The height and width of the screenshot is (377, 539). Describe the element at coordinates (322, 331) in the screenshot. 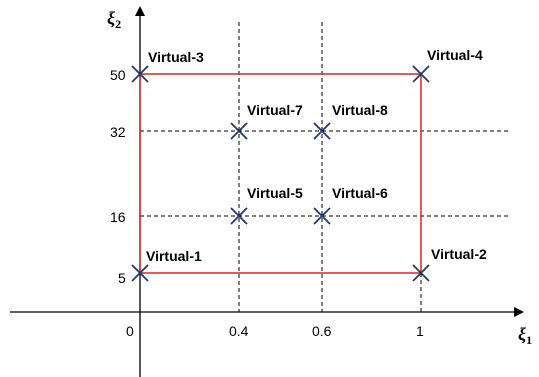

I see `x-tick-label: 0.6` at that location.